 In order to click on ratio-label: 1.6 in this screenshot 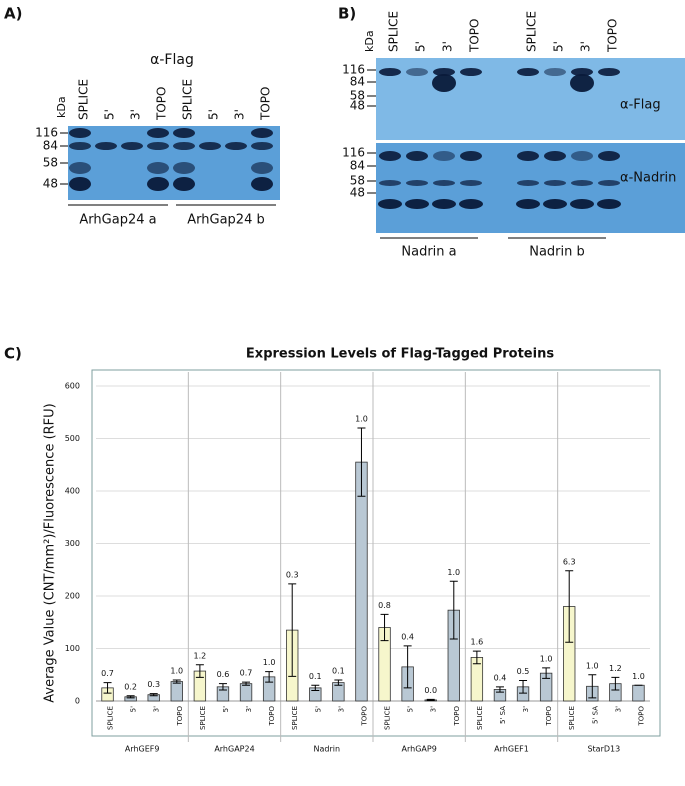, I will do `click(477, 642)`.